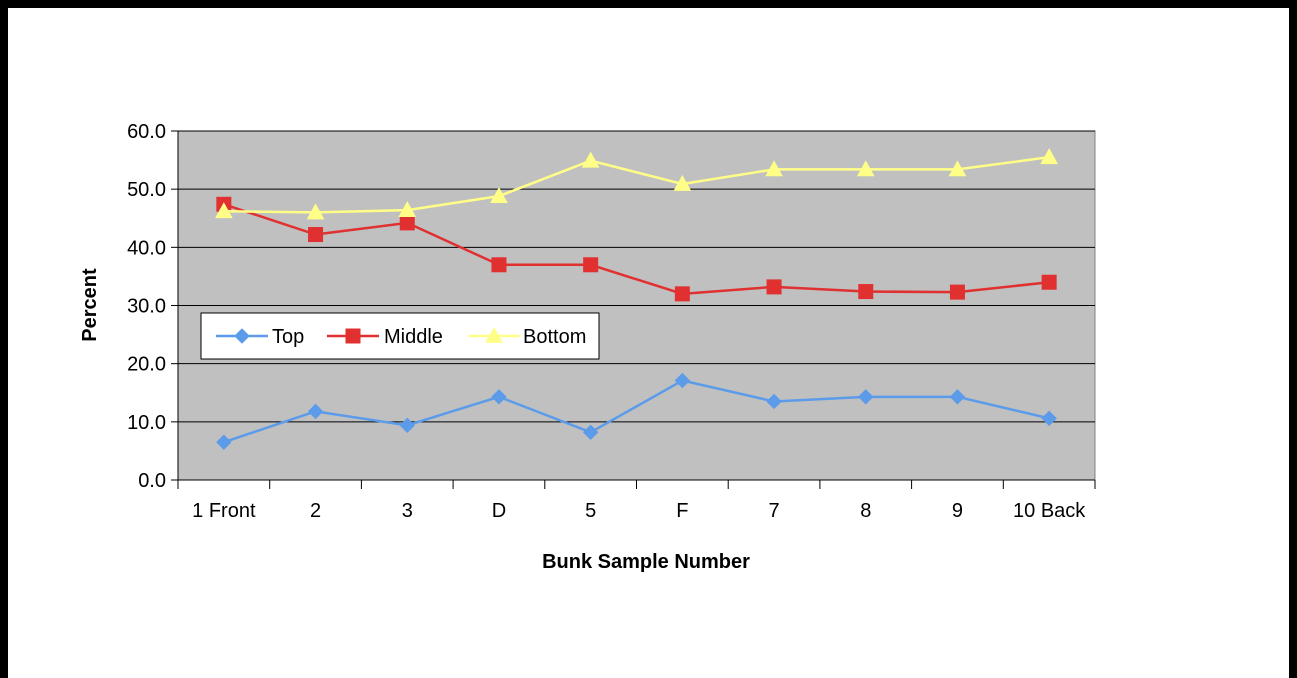 Image resolution: width=1297 pixels, height=678 pixels. What do you see at coordinates (90, 305) in the screenshot?
I see `y-axis-title: Percent` at bounding box center [90, 305].